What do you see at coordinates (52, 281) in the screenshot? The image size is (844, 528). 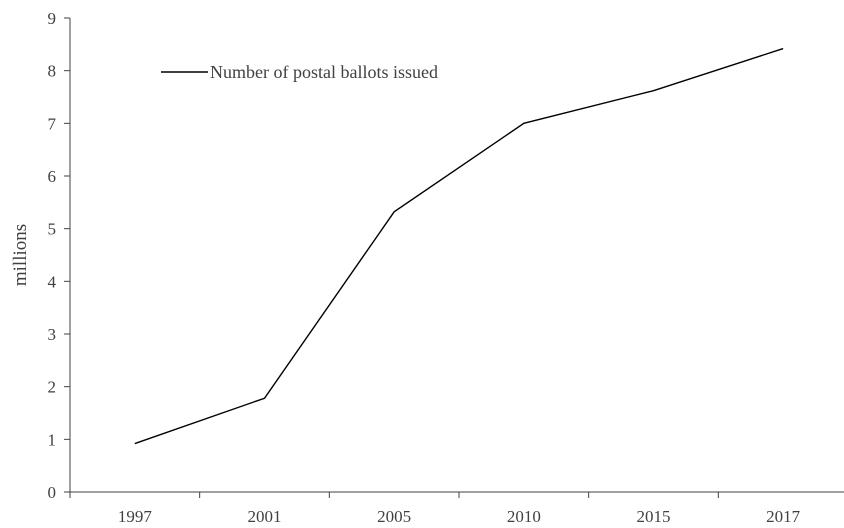 I see `y-tick-label: 4` at bounding box center [52, 281].